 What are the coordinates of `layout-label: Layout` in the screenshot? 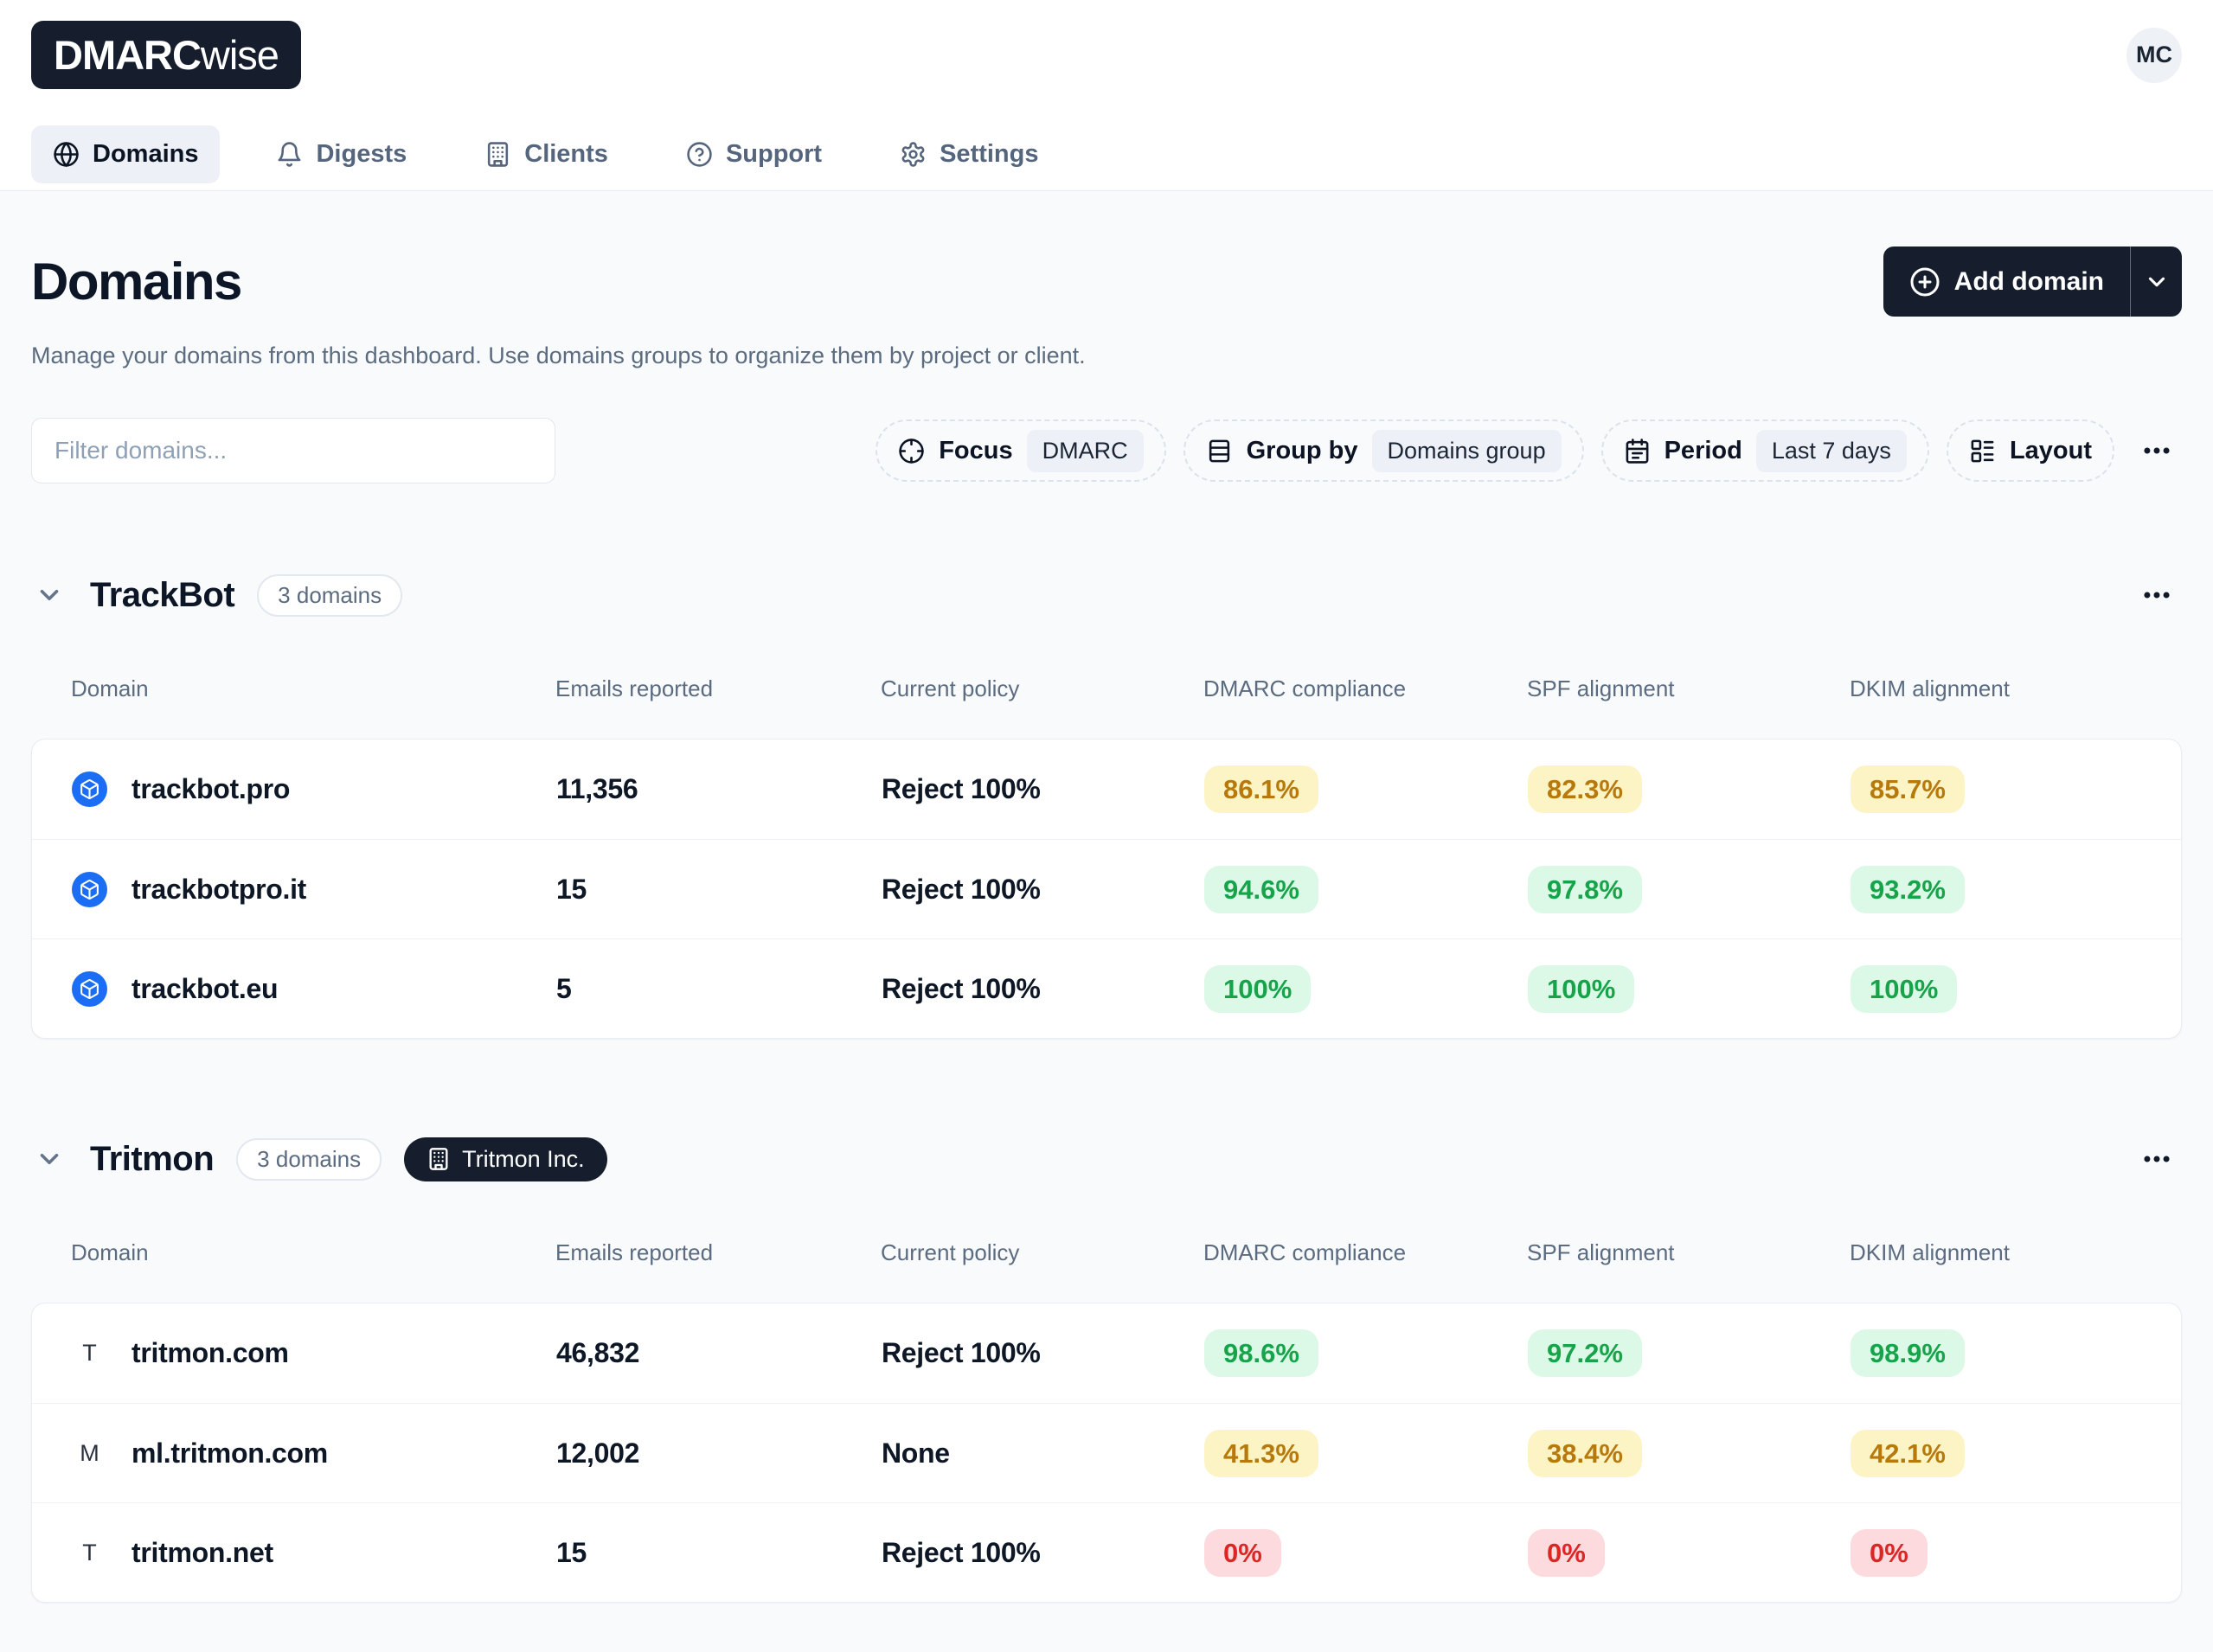 It's located at (2050, 450).